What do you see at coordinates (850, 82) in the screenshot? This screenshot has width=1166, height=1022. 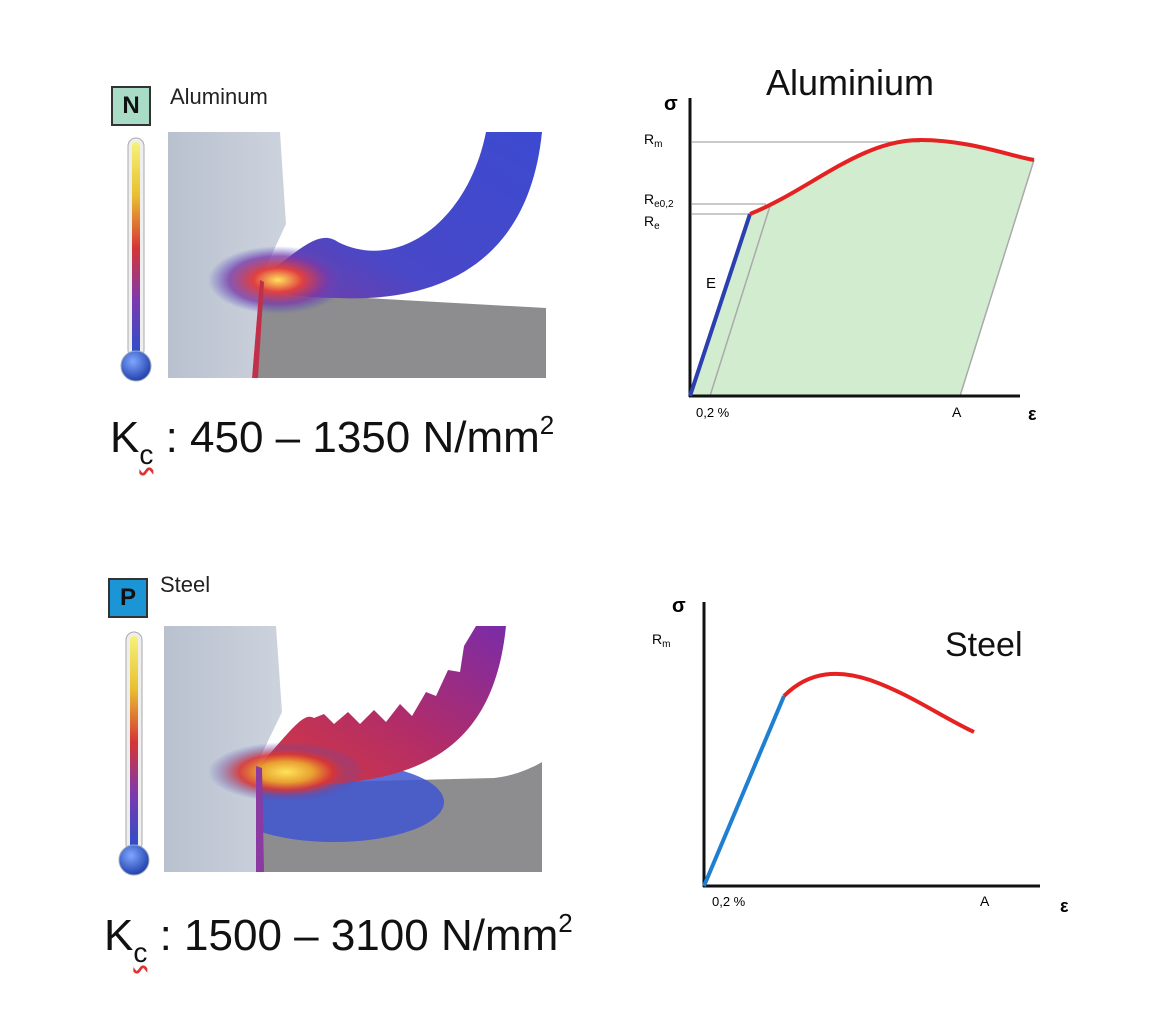 I see `chart-title-aluminium: Aluminium` at bounding box center [850, 82].